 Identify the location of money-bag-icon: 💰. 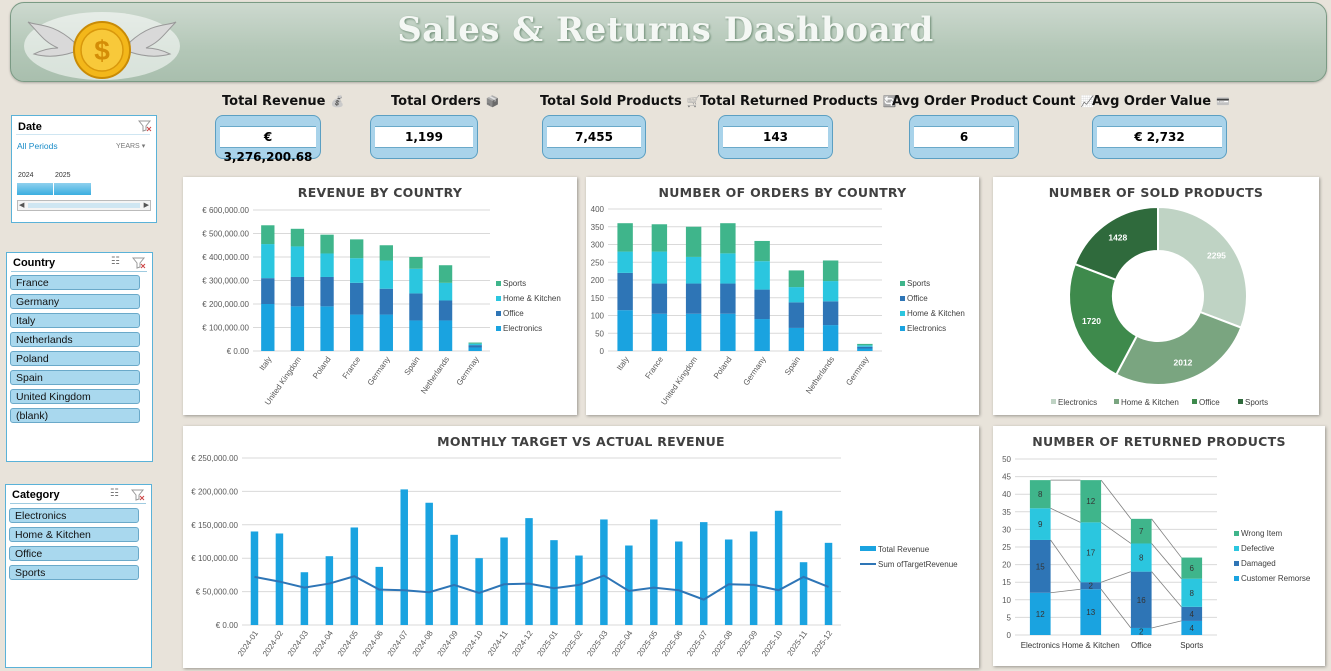
(338, 101).